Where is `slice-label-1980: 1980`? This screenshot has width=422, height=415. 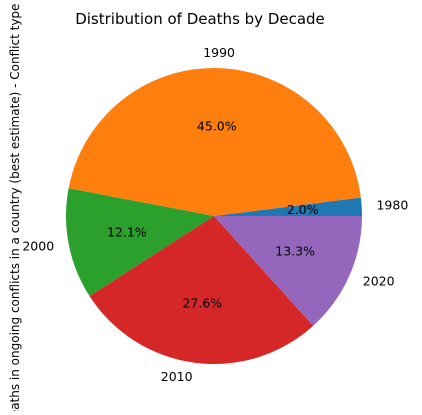
slice-label-1980: 1980 is located at coordinates (392, 204).